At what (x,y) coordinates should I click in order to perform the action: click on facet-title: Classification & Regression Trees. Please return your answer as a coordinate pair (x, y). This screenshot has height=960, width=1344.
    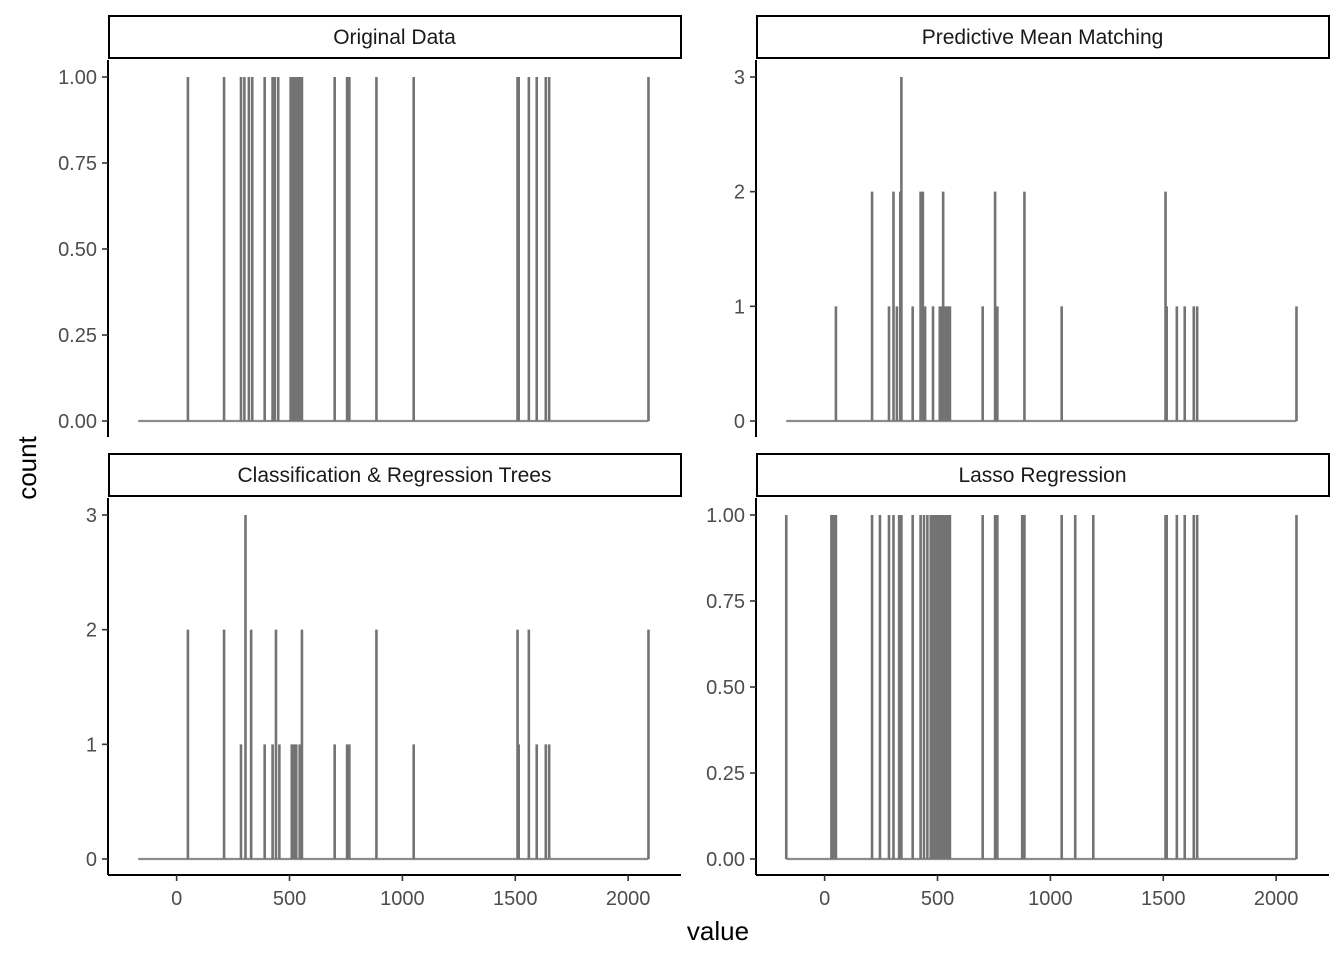
    Looking at the image, I should click on (395, 475).